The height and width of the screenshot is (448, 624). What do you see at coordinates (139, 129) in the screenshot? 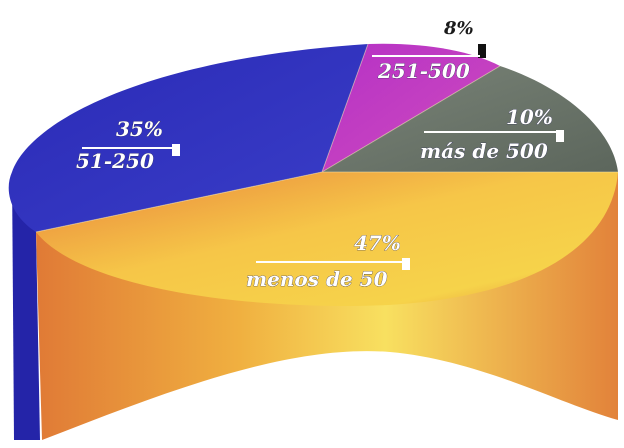
I see `percent-label-35: 35%` at bounding box center [139, 129].